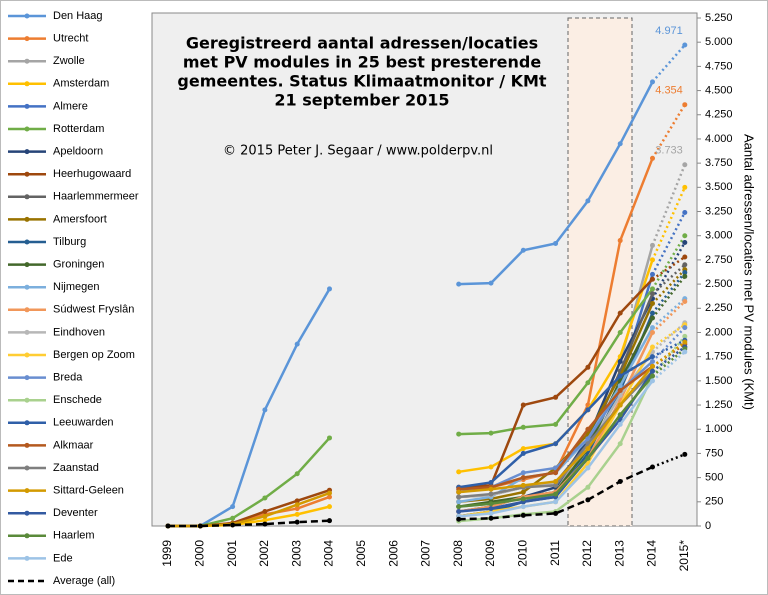  What do you see at coordinates (719, 332) in the screenshot?
I see `y-tick-label: 2.000` at bounding box center [719, 332].